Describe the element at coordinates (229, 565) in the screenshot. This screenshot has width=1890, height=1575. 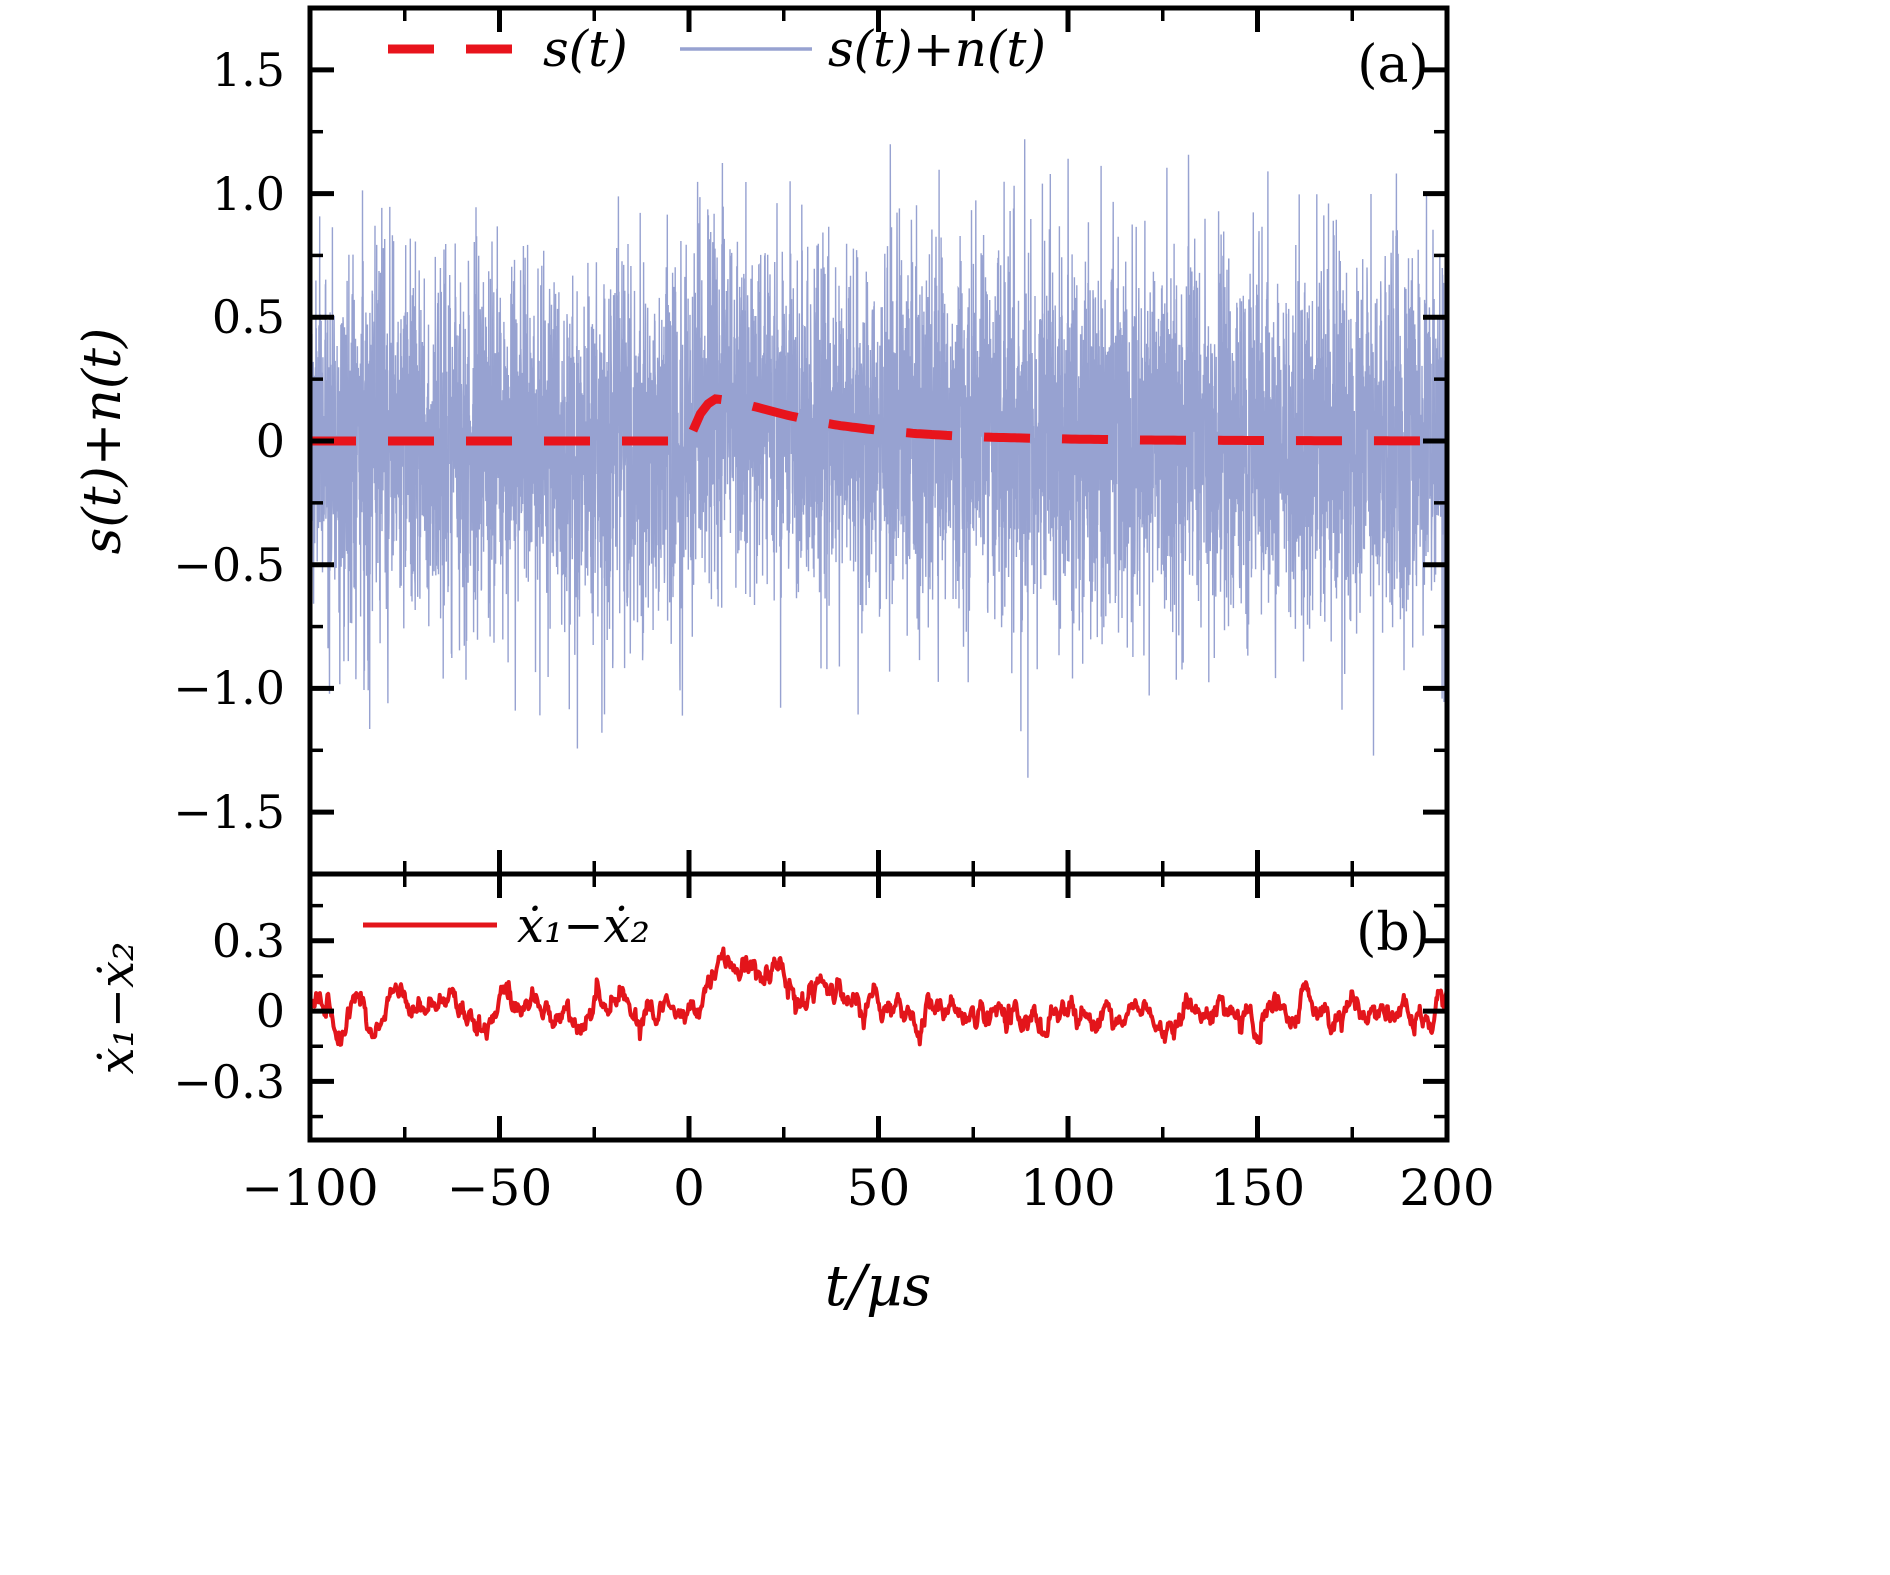
I see `y-tick-label-a: −0.5` at that location.